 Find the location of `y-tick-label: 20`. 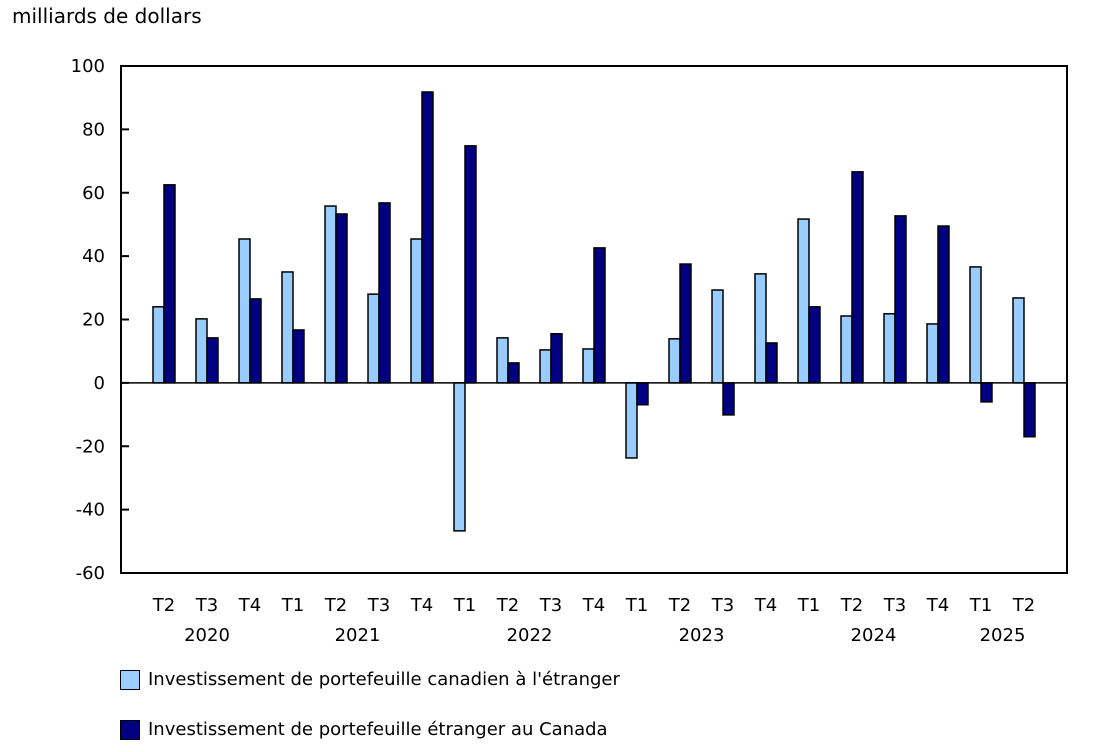

y-tick-label: 20 is located at coordinates (93, 320).